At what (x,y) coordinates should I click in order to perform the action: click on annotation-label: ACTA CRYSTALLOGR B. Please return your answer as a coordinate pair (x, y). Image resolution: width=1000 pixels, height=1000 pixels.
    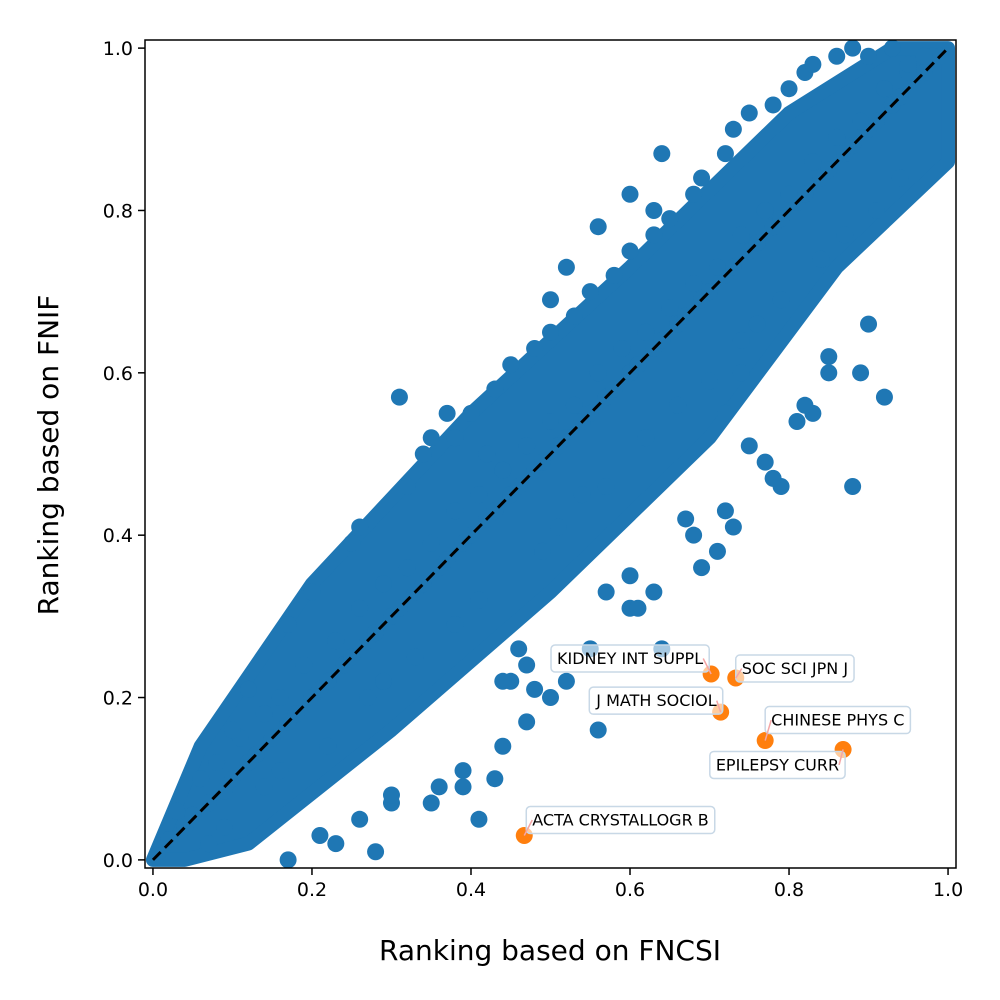
    Looking at the image, I should click on (620, 820).